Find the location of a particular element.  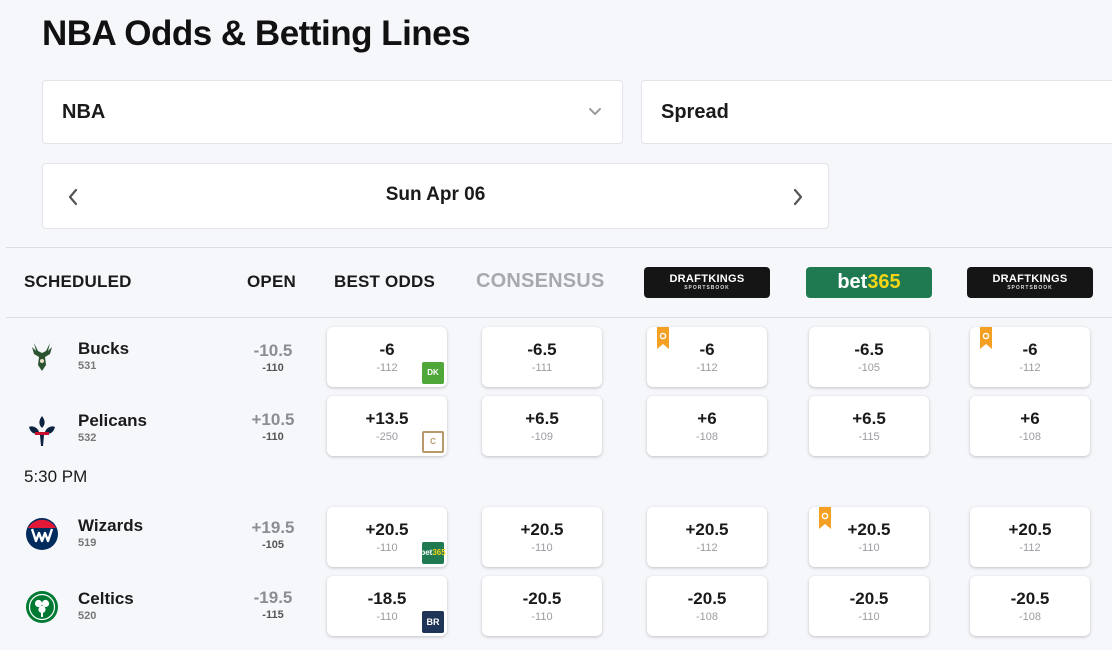

bet365-icon: bet 365 is located at coordinates (433, 553).